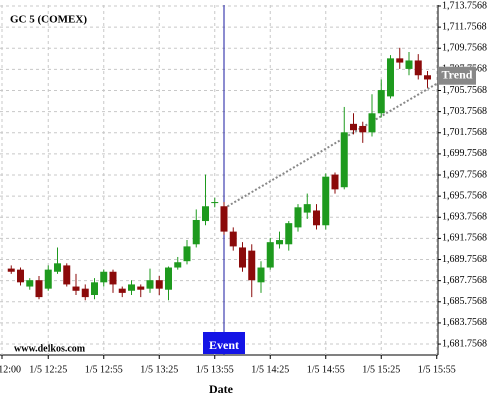 This screenshot has width=500, height=400. I want to click on y-tick-label: 1,693.7568, so click(464, 217).